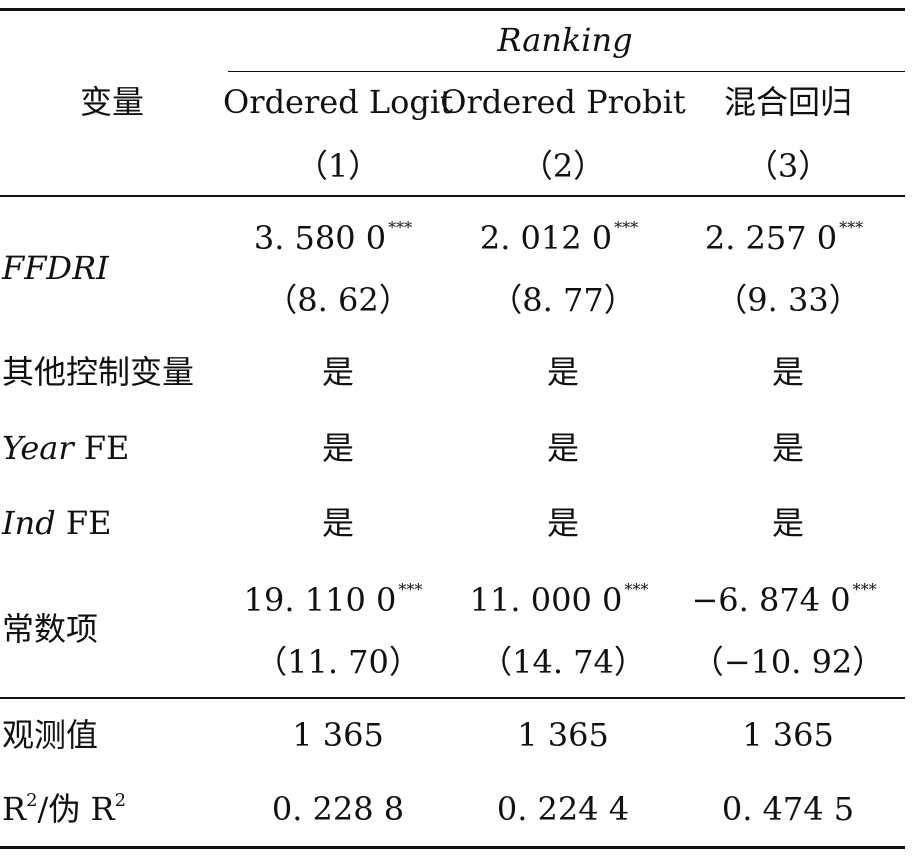 This screenshot has height=864, width=912. I want to click on row-label-ffdri: FFDRI, so click(55, 268).